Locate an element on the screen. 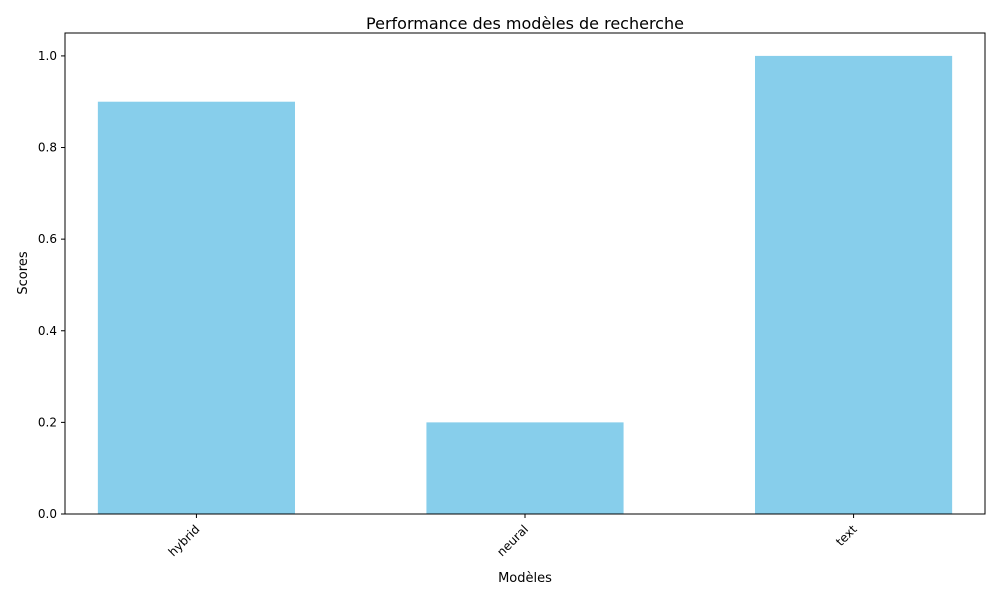 The height and width of the screenshot is (604, 1000). x-axis: hybrid neural text is located at coordinates (513, 536).